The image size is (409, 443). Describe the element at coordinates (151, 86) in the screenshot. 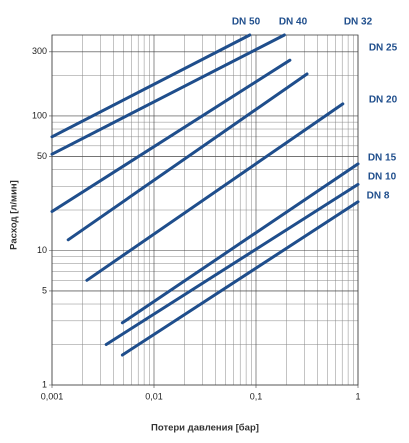

I see `series-line` at that location.